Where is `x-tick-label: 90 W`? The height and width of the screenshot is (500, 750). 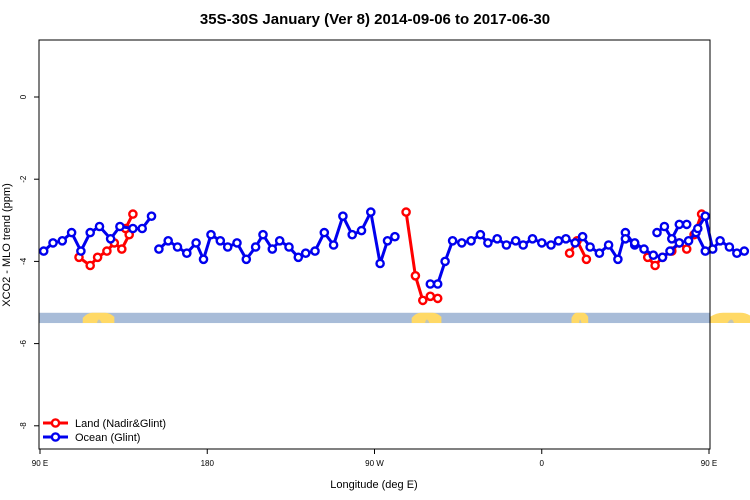
x-tick-label: 90 W is located at coordinates (374, 463).